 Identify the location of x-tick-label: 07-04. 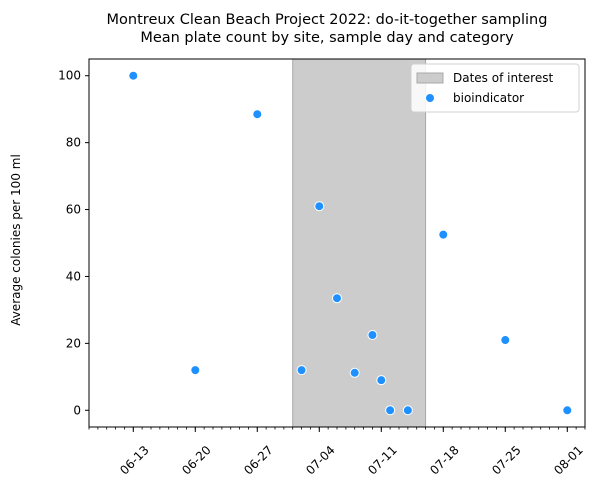
(320, 460).